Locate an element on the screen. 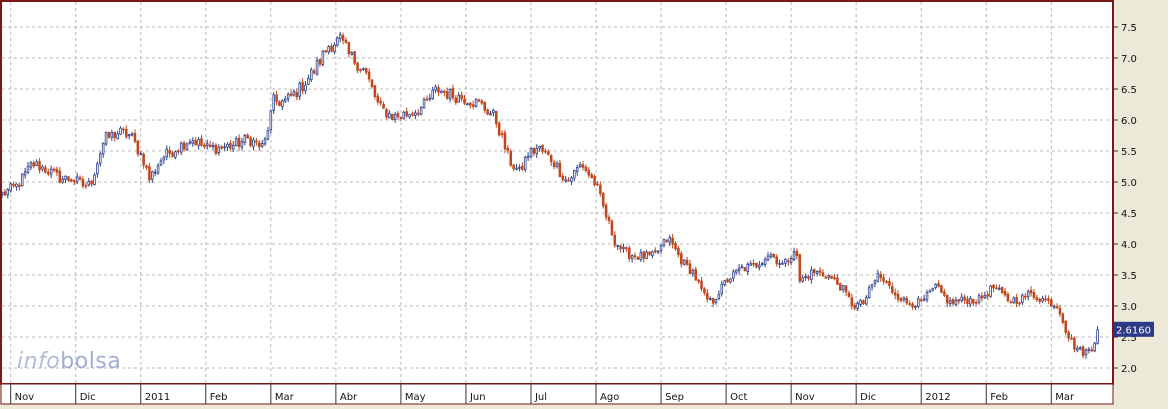 The width and height of the screenshot is (1168, 409). x-tick-label: Nov is located at coordinates (805, 397).